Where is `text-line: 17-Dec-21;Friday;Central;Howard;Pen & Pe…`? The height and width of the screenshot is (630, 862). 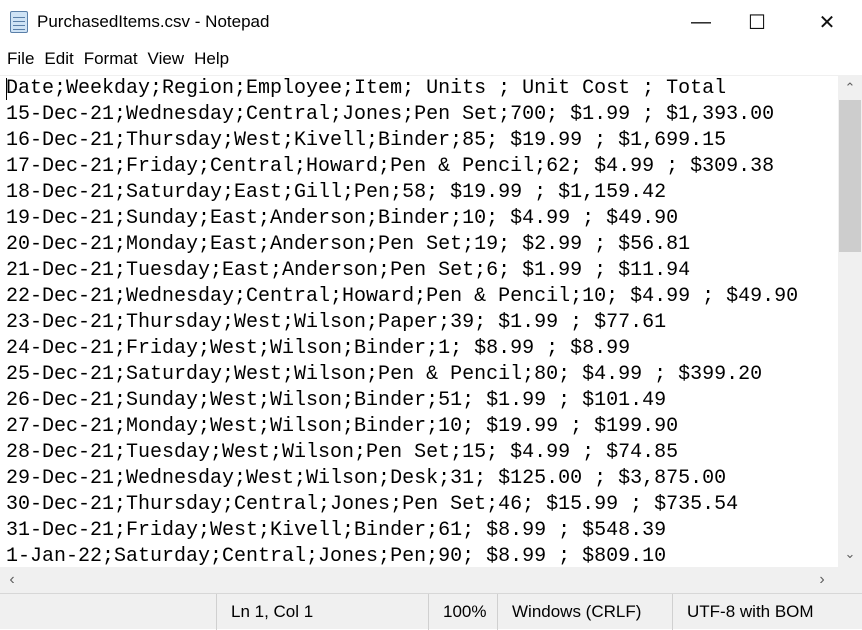 text-line: 17-Dec-21;Friday;Central;Howard;Pen & Pe… is located at coordinates (390, 166).